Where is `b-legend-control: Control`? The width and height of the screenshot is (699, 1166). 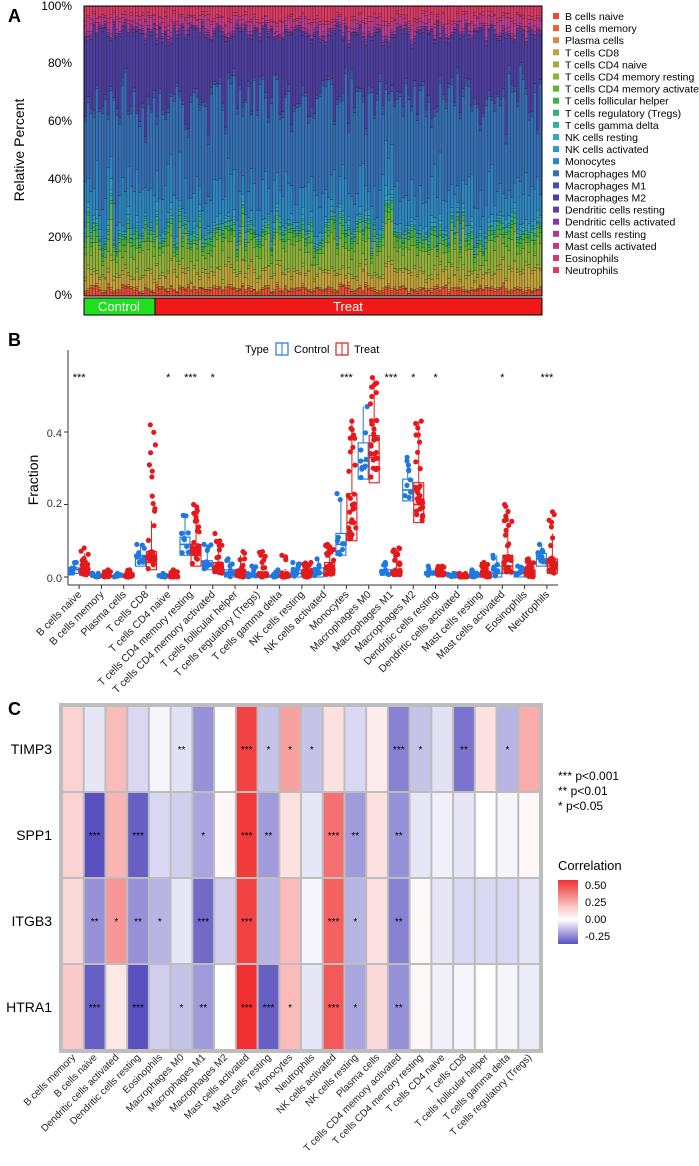 b-legend-control: Control is located at coordinates (311, 350).